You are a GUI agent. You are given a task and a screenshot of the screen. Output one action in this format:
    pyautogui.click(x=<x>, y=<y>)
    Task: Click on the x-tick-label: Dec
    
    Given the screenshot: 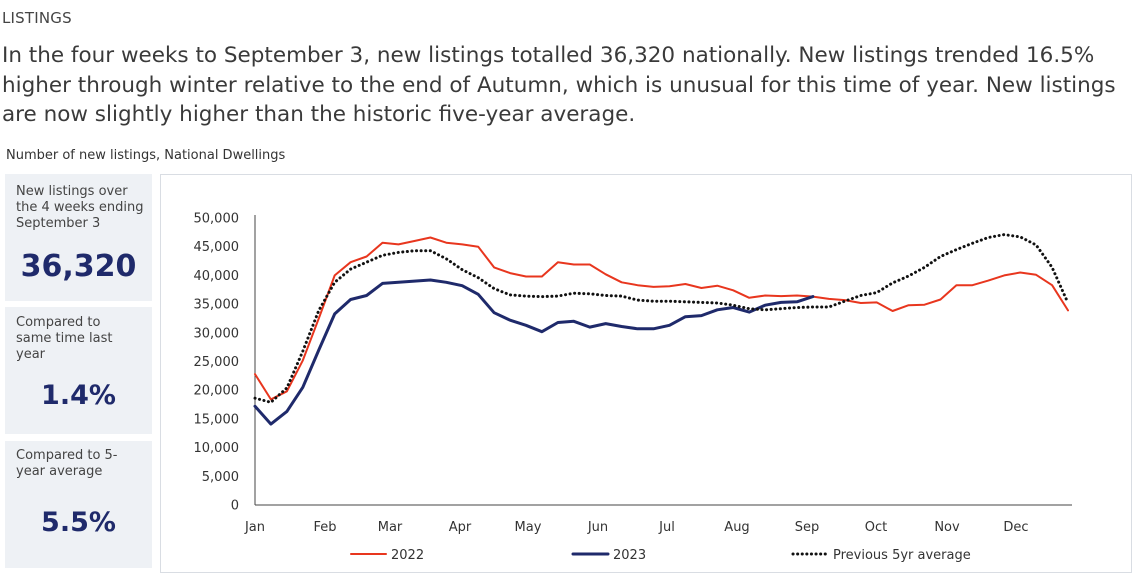 What is the action you would take?
    pyautogui.click(x=1015, y=527)
    